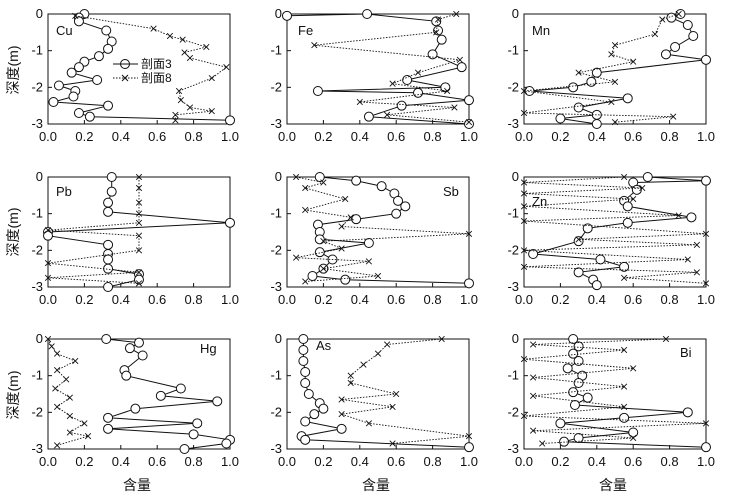 This screenshot has height=497, width=733. Describe the element at coordinates (13, 70) in the screenshot. I see `y-axis-title-row-1: 深度(m)` at that location.